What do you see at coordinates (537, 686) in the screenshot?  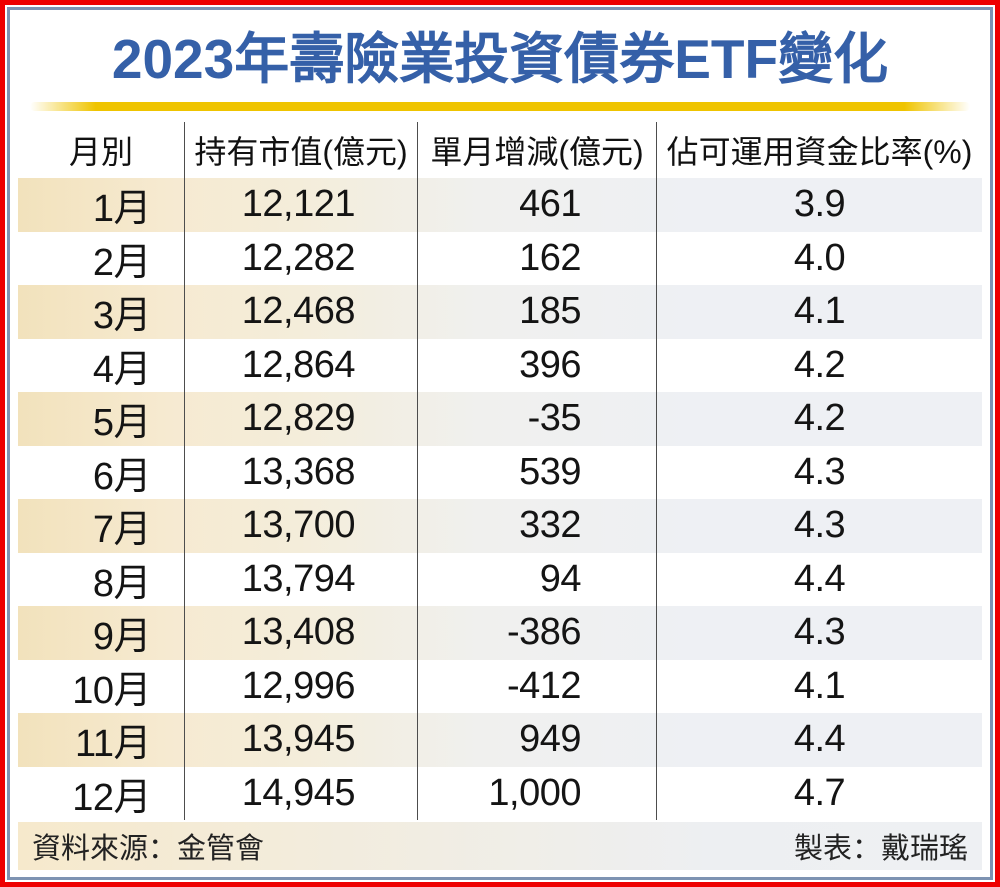 I see `cell-monthly-change: -412` at bounding box center [537, 686].